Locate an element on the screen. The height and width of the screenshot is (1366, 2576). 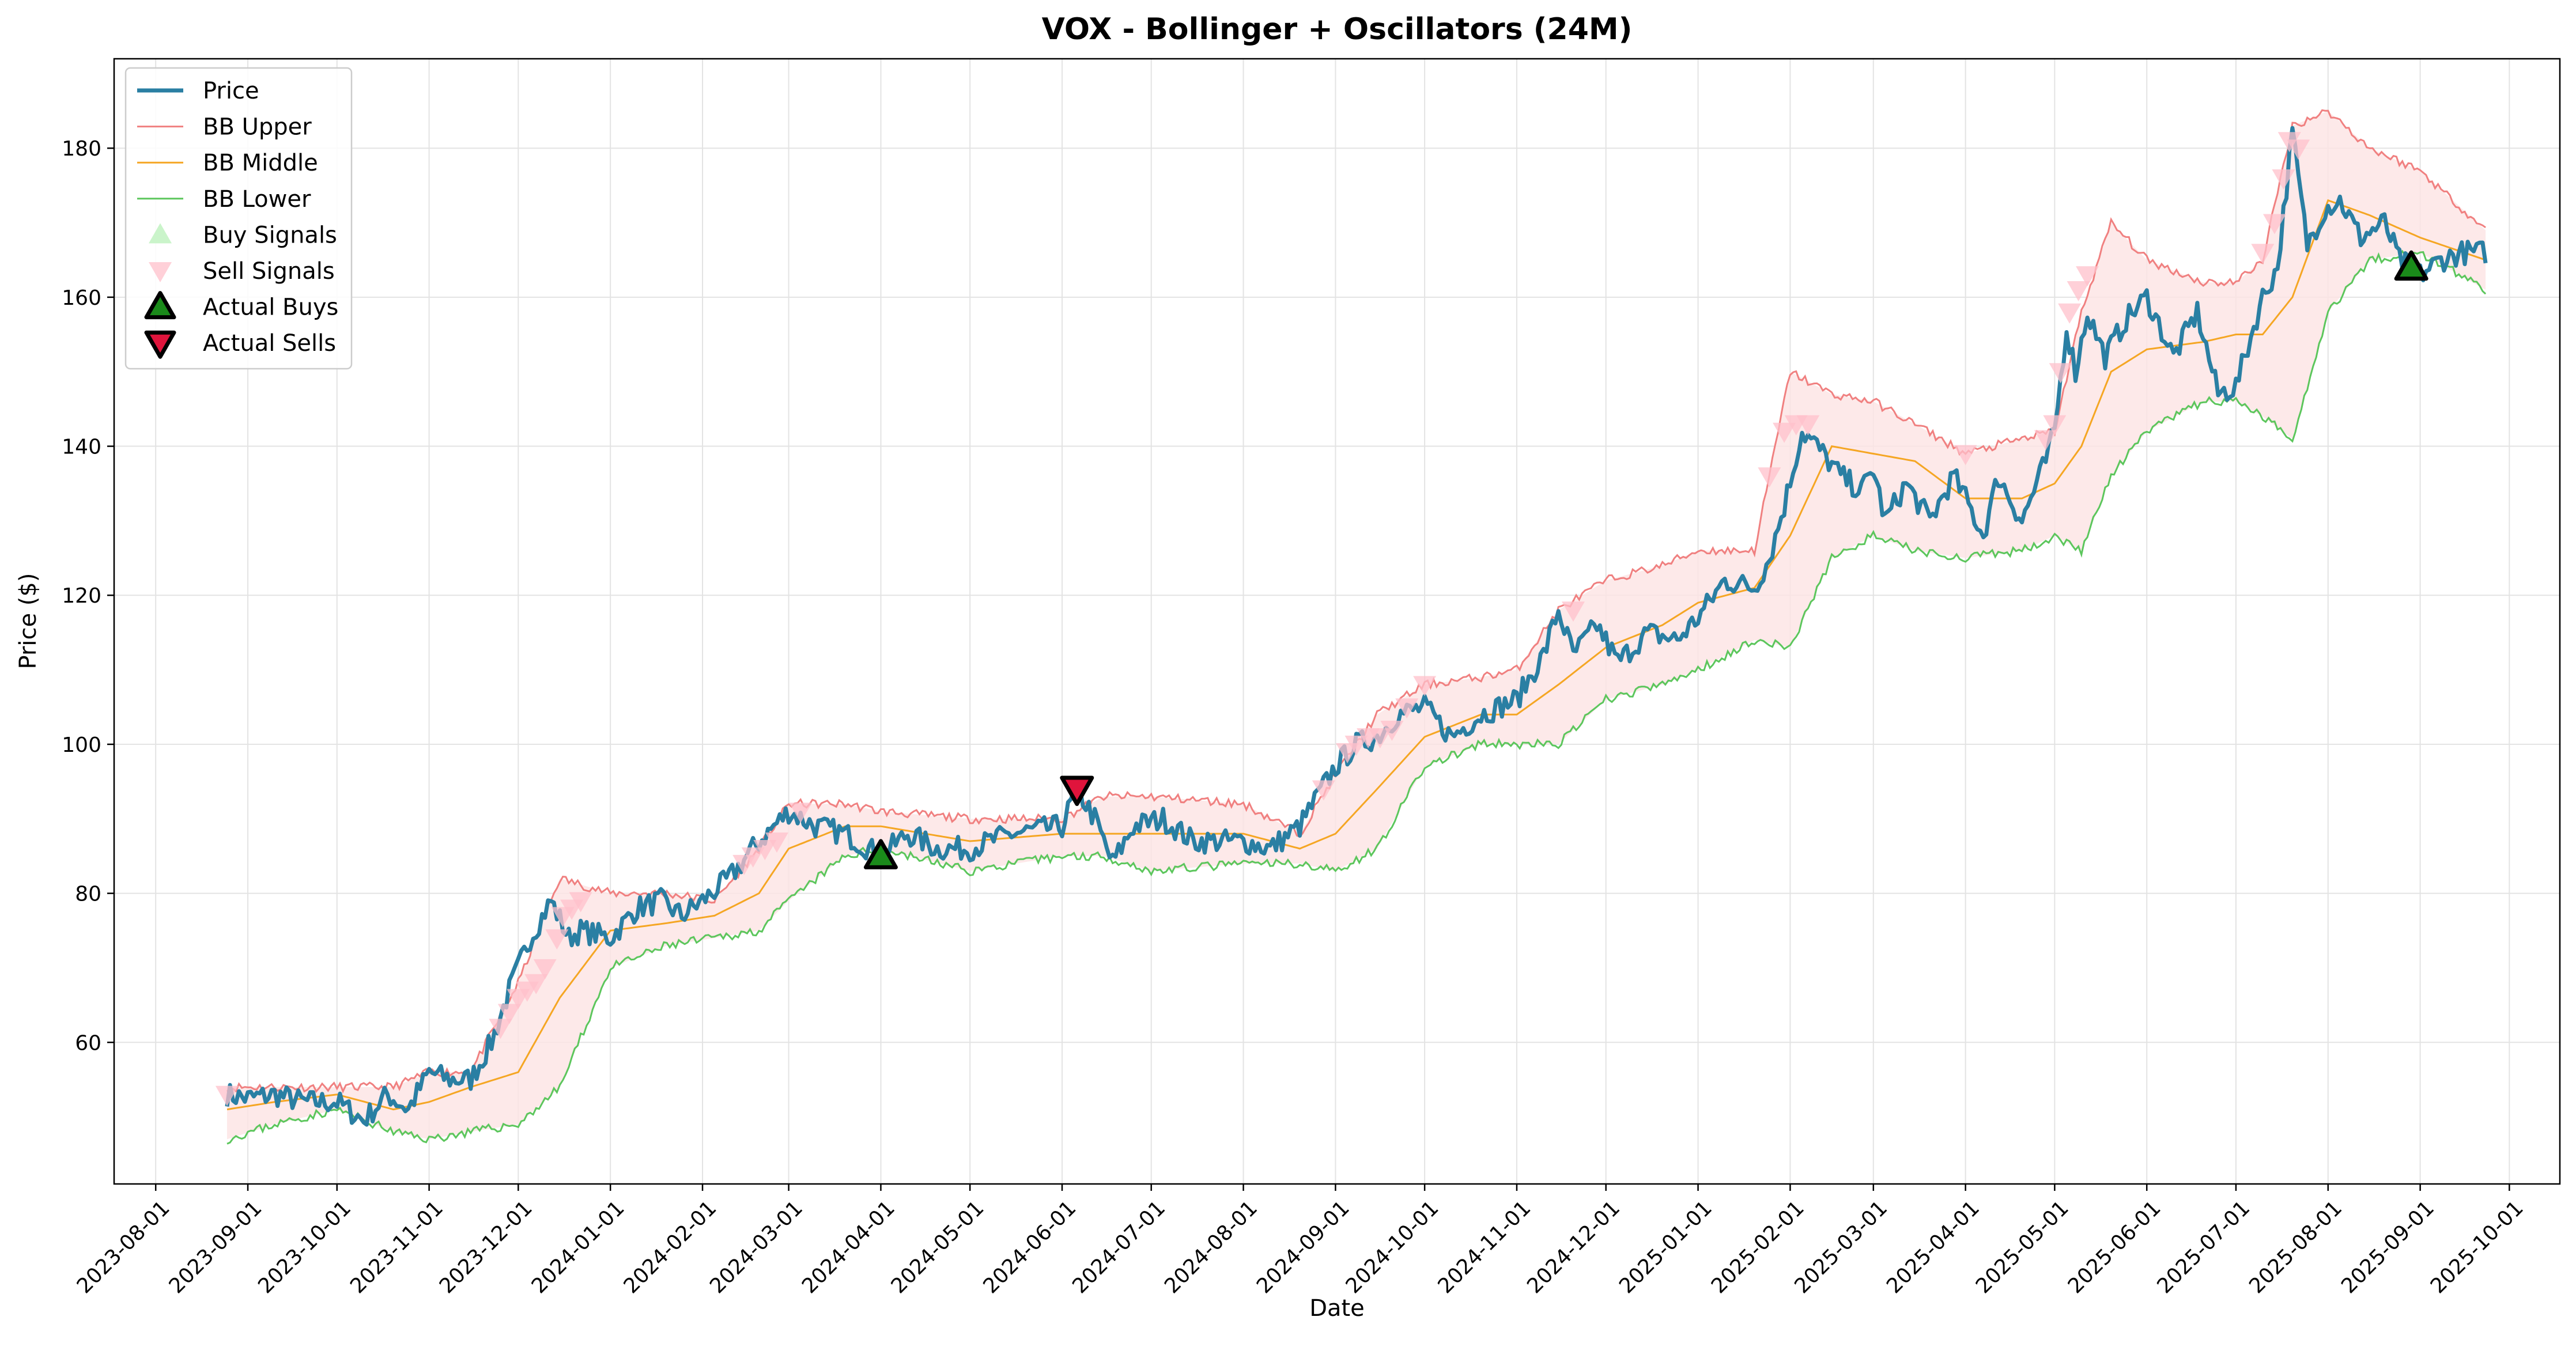
y-tick-label: 120 is located at coordinates (81, 596).